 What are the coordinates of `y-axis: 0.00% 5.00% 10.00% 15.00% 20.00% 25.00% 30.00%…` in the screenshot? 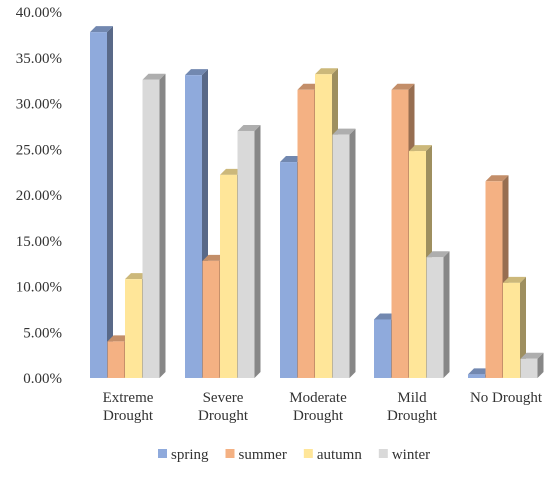 It's located at (39, 196).